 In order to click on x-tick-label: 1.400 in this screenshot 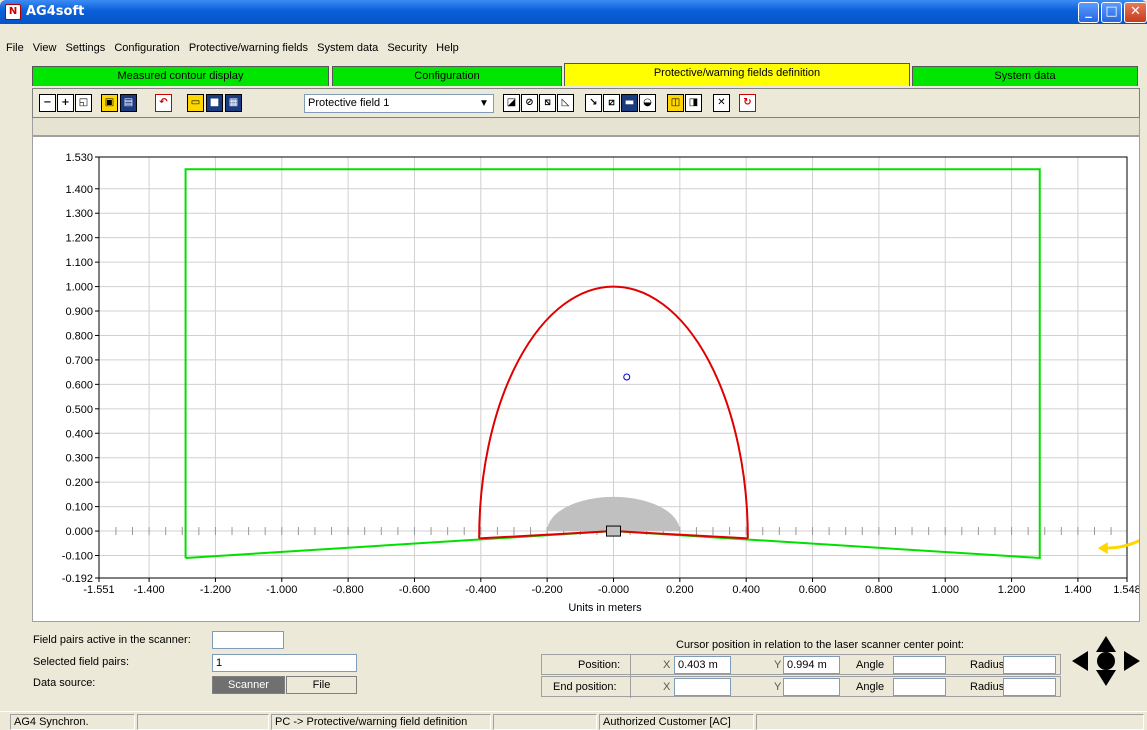, I will do `click(1078, 590)`.